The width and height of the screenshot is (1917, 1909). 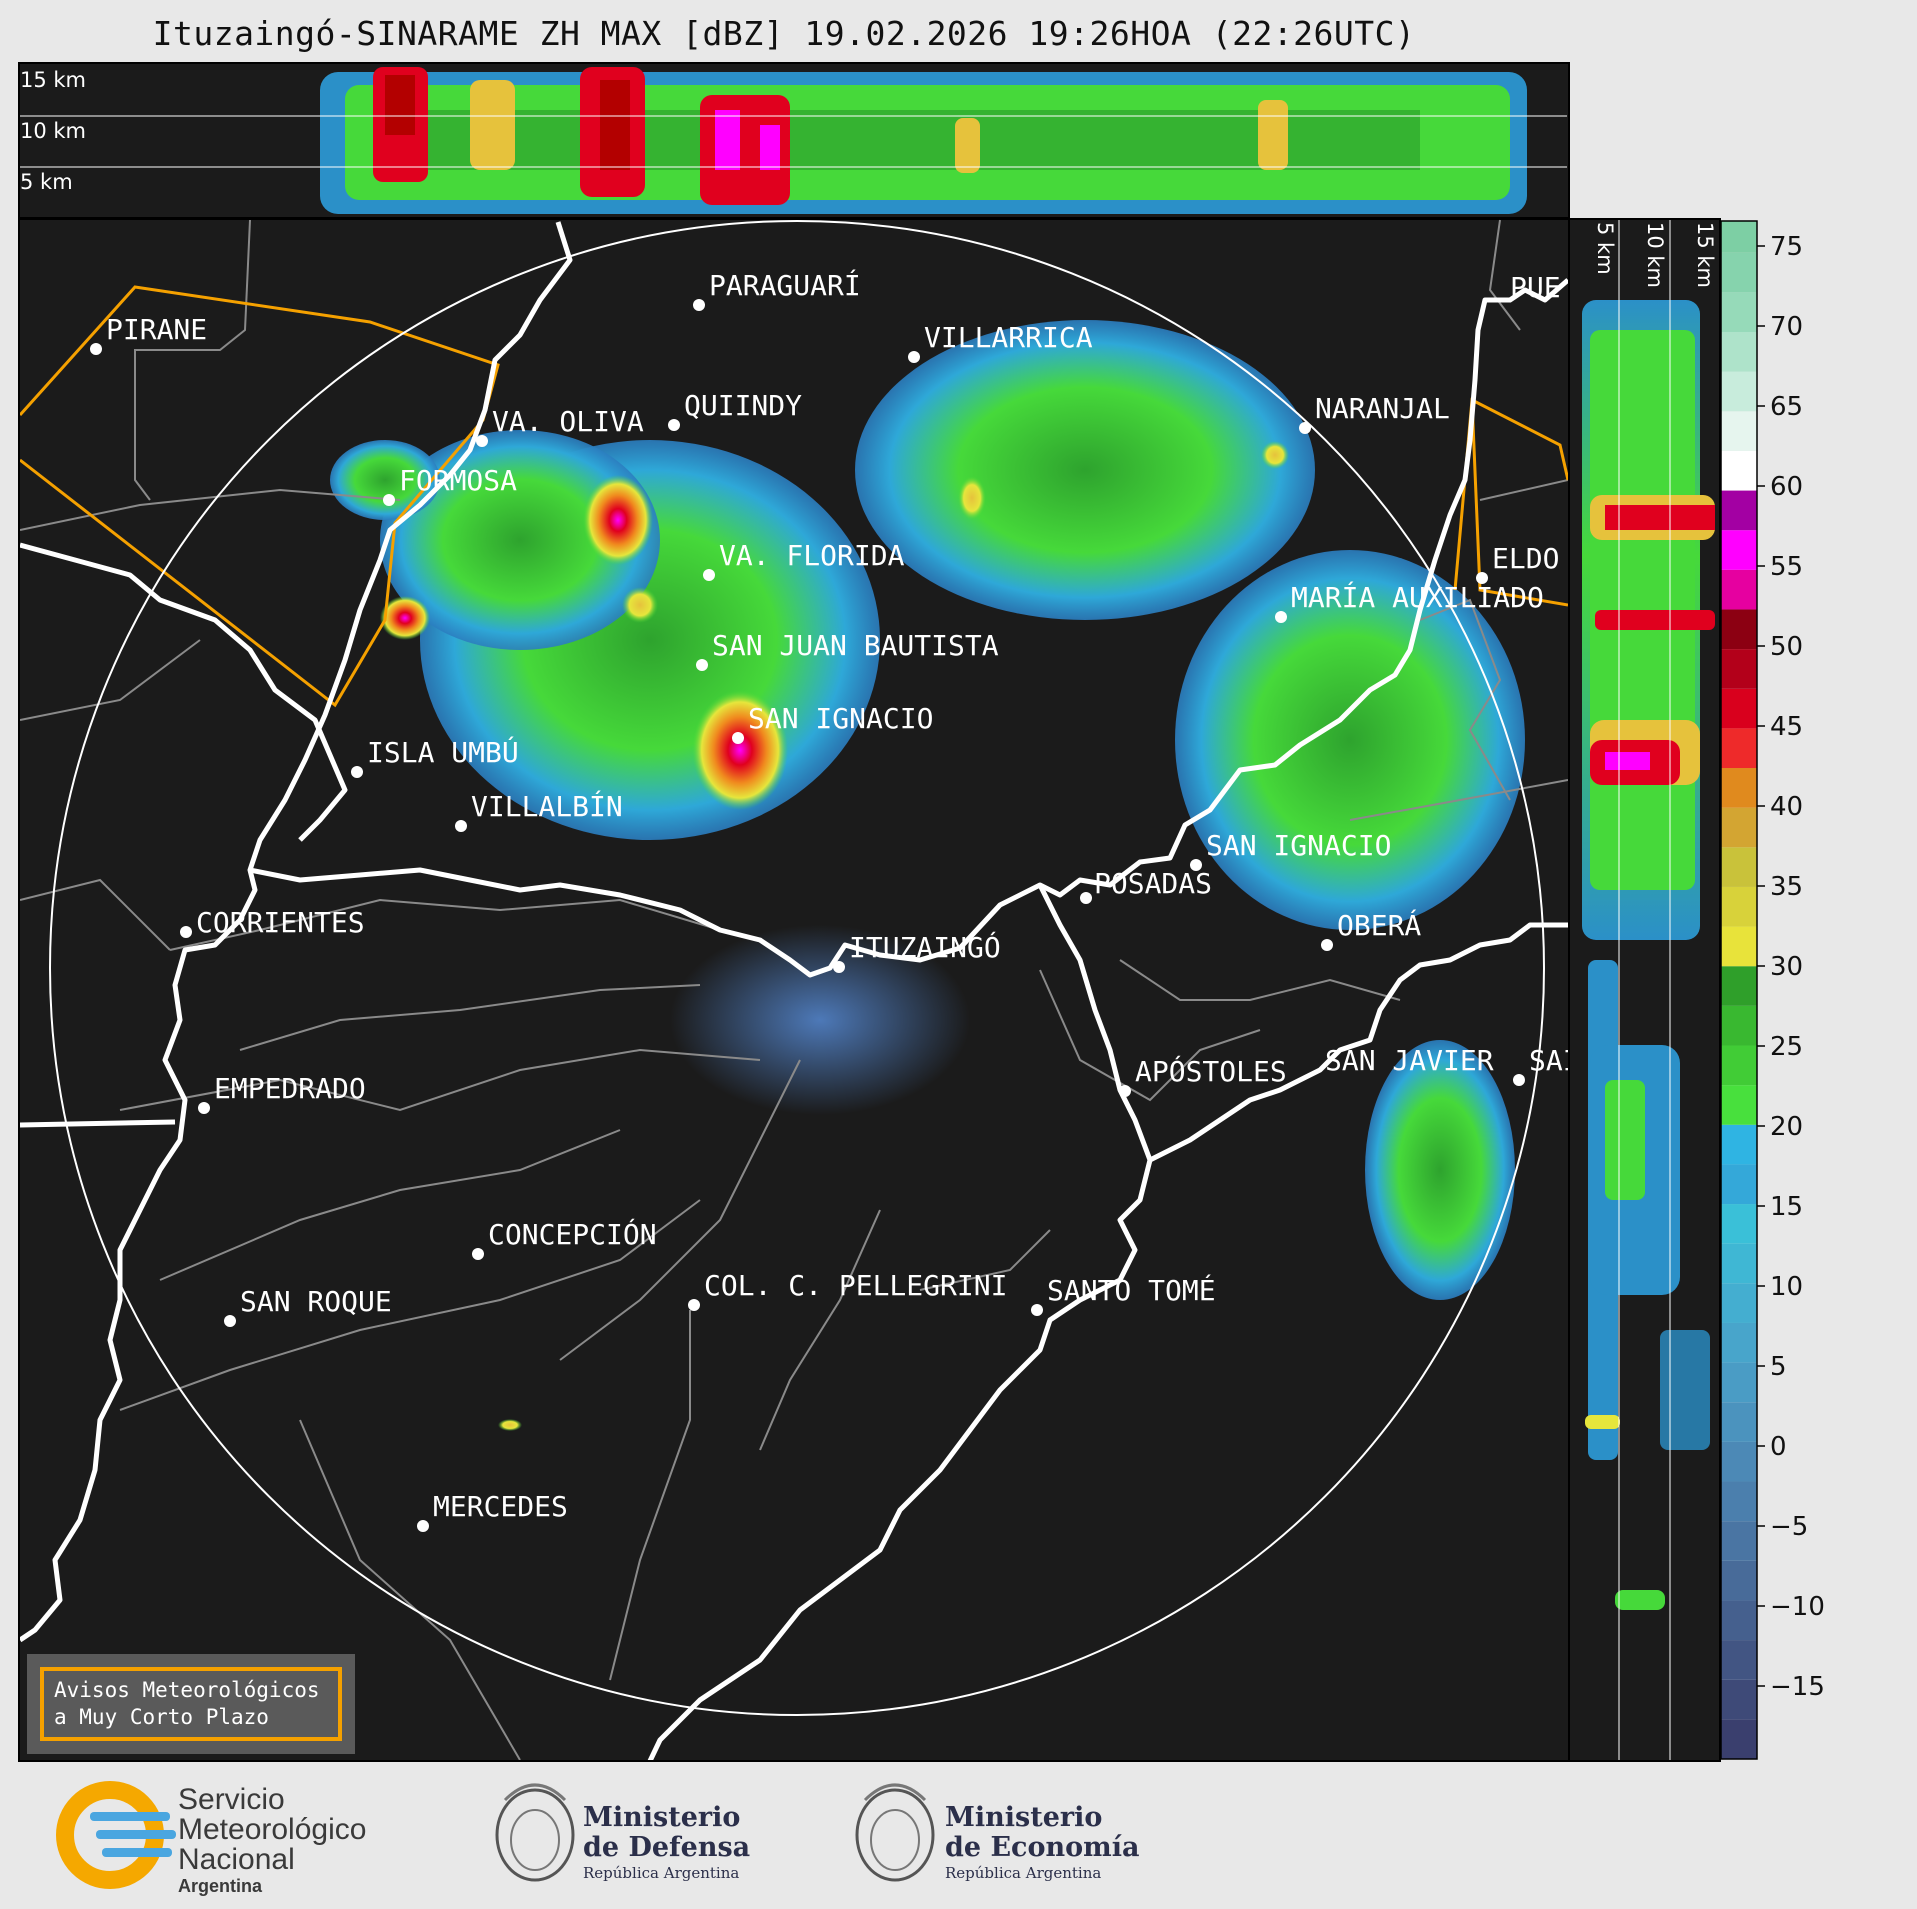 I want to click on colorbar-tick: 20, so click(x=1780, y=1127).